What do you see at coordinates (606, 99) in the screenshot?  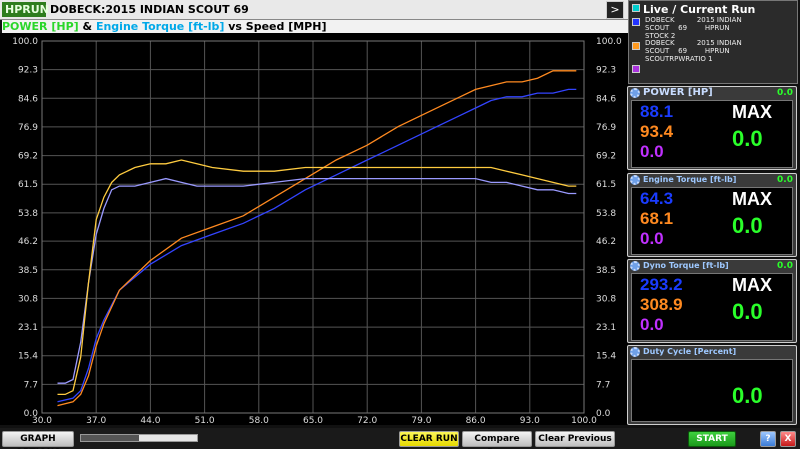 I see `y-tick-label-right: 84.6` at bounding box center [606, 99].